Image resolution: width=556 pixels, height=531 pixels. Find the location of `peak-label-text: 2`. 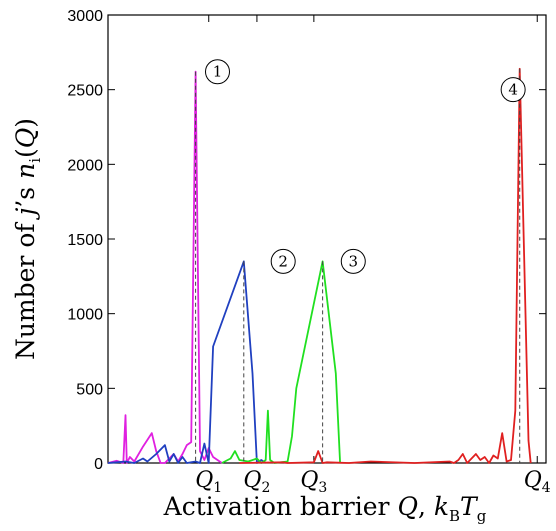

peak-label-text: 2 is located at coordinates (283, 261).